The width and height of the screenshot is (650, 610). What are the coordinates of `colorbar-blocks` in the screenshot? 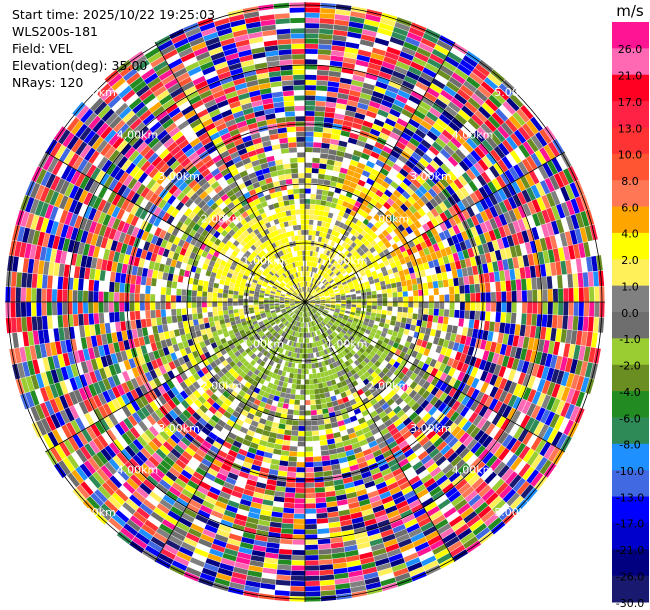 It's located at (630, 312).